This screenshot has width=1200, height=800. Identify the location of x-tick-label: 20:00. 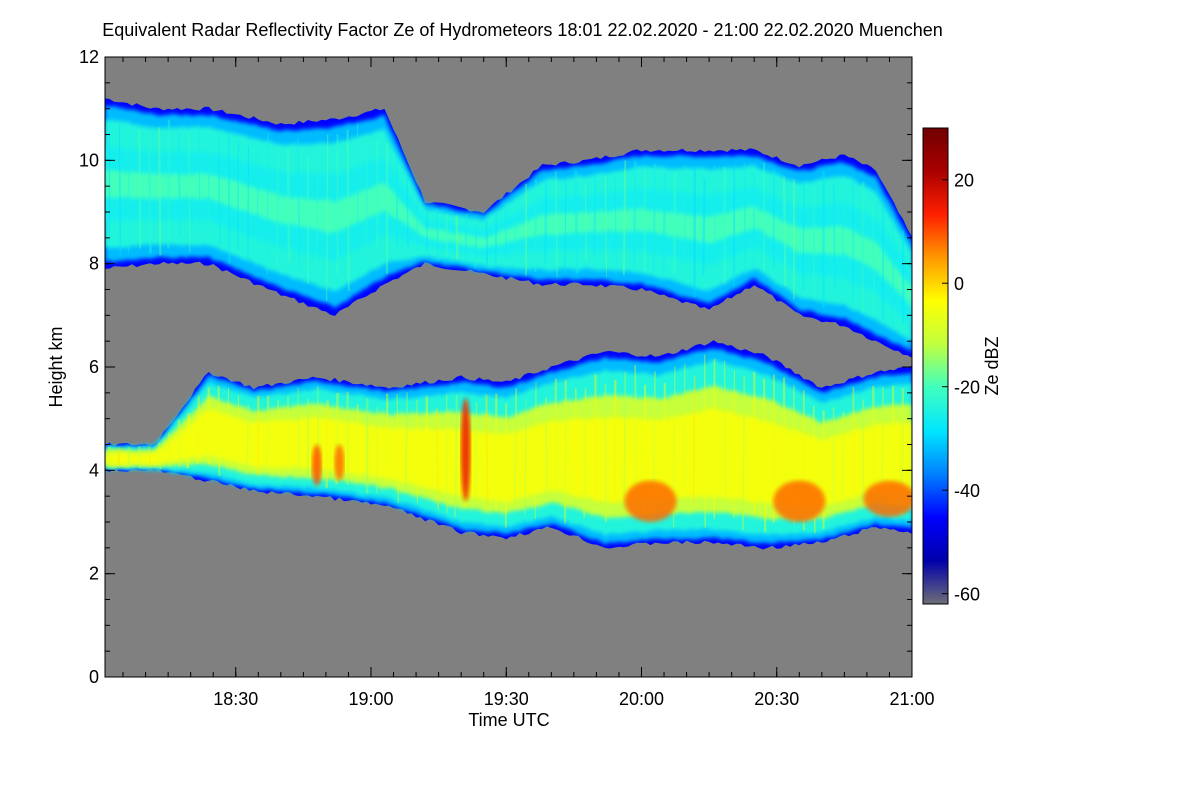
(641, 699).